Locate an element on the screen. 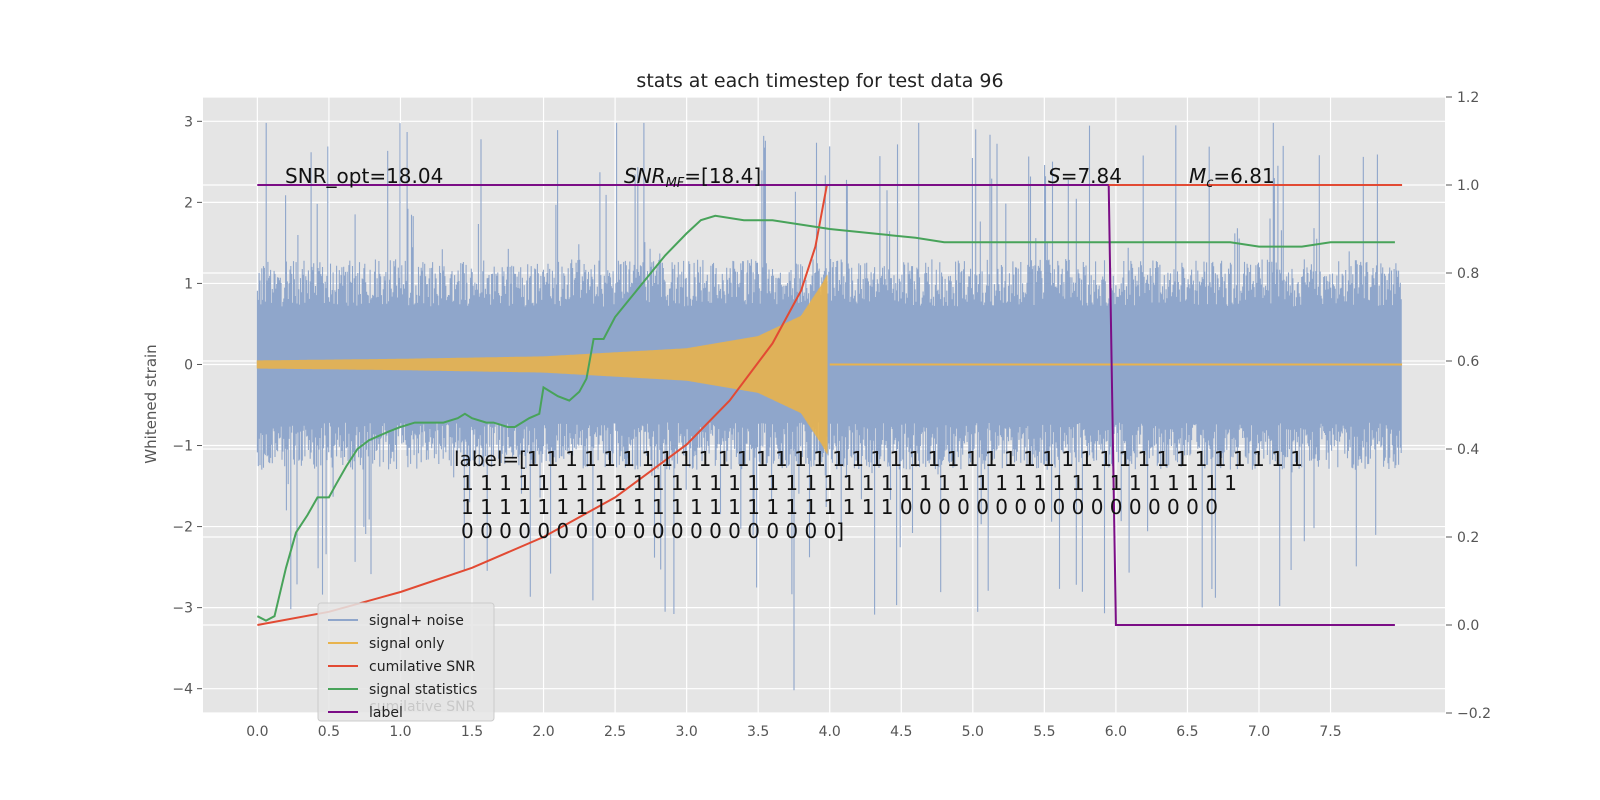 The image size is (1600, 800). x-tick-label: 0.5 is located at coordinates (329, 732).